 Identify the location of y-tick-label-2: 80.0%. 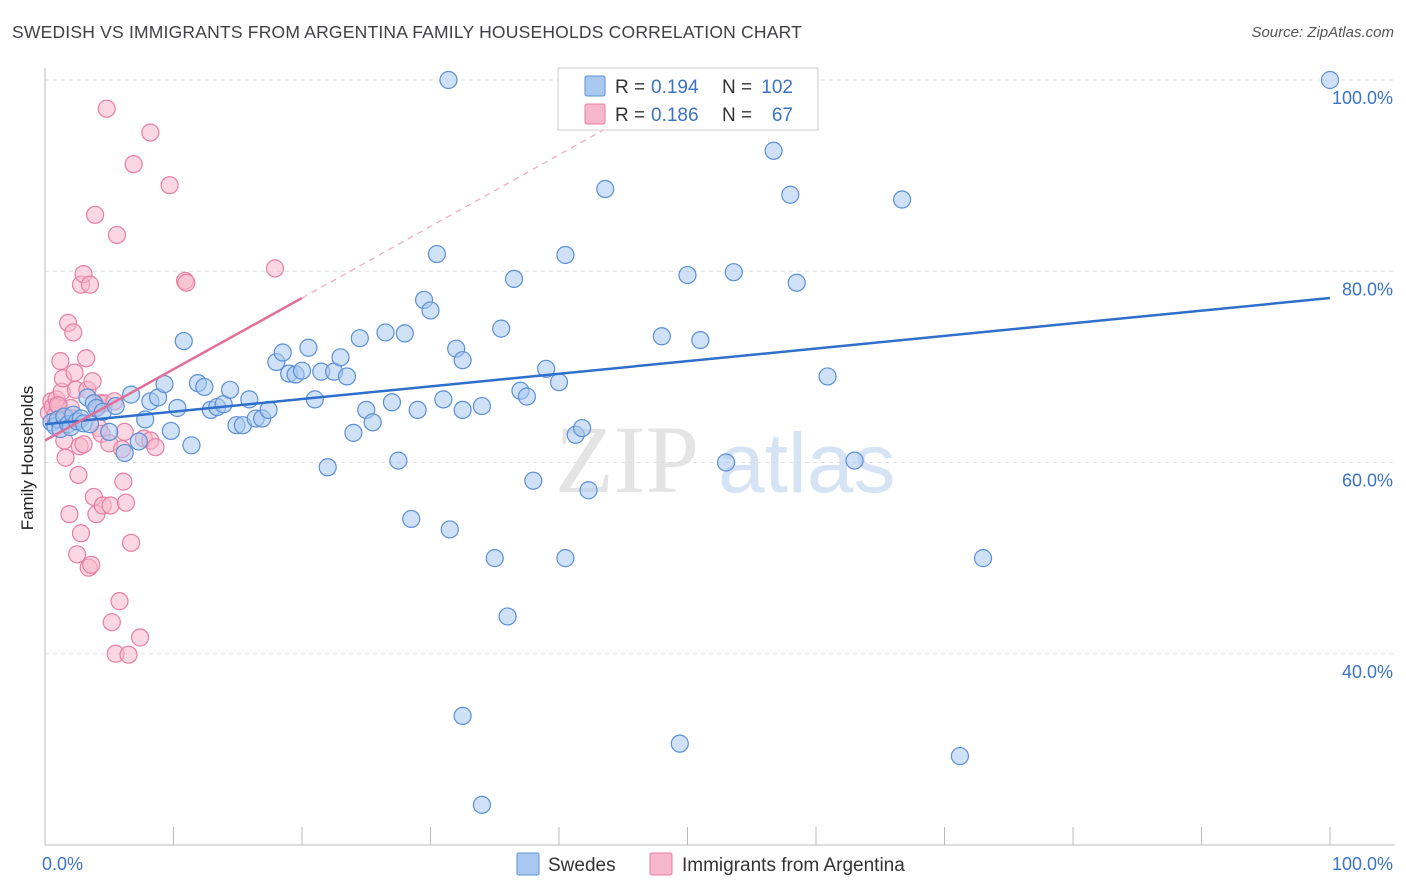
(1367, 289).